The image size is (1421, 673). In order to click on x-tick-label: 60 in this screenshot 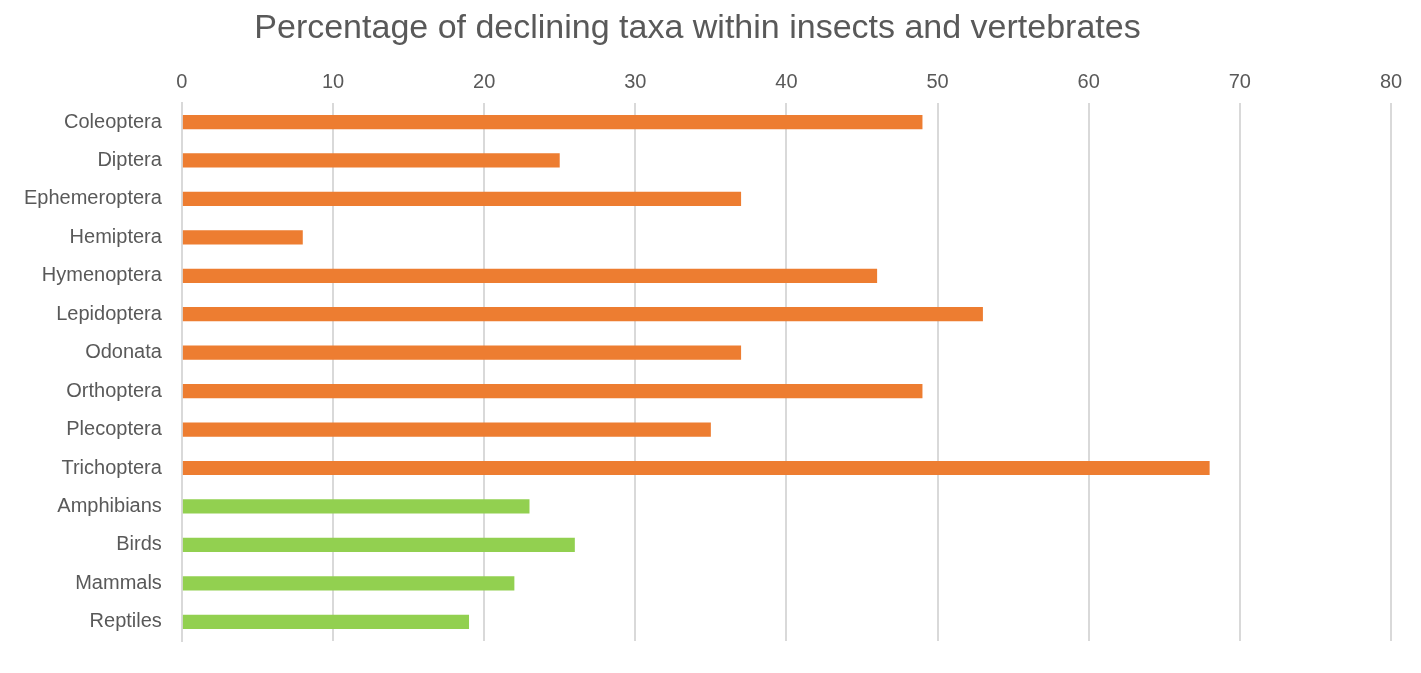, I will do `click(1088, 81)`.